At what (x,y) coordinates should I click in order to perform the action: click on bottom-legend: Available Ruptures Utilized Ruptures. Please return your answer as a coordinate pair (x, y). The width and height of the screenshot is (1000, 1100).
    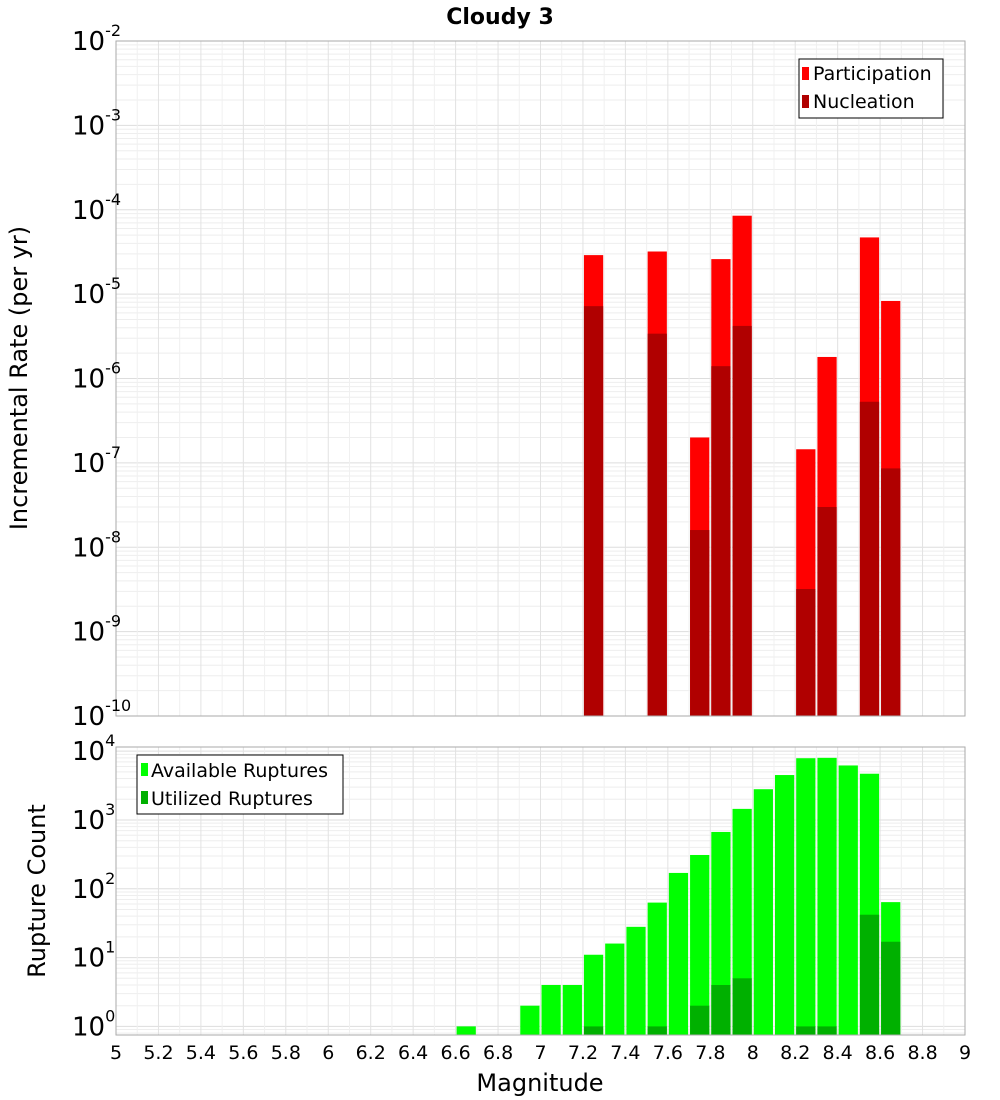
    Looking at the image, I should click on (240, 784).